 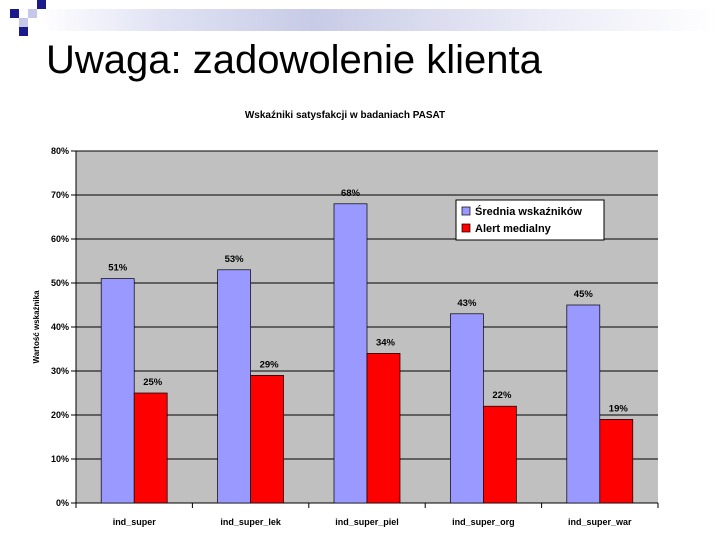 I want to click on y-tick-label: 80%, so click(x=60, y=151).